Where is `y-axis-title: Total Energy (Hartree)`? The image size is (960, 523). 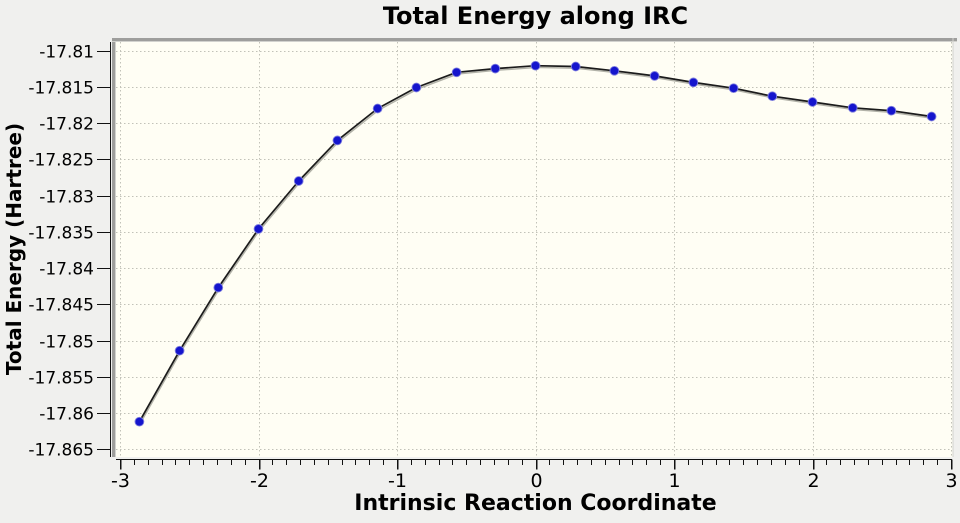
y-axis-title: Total Energy (Hartree) is located at coordinates (14, 249).